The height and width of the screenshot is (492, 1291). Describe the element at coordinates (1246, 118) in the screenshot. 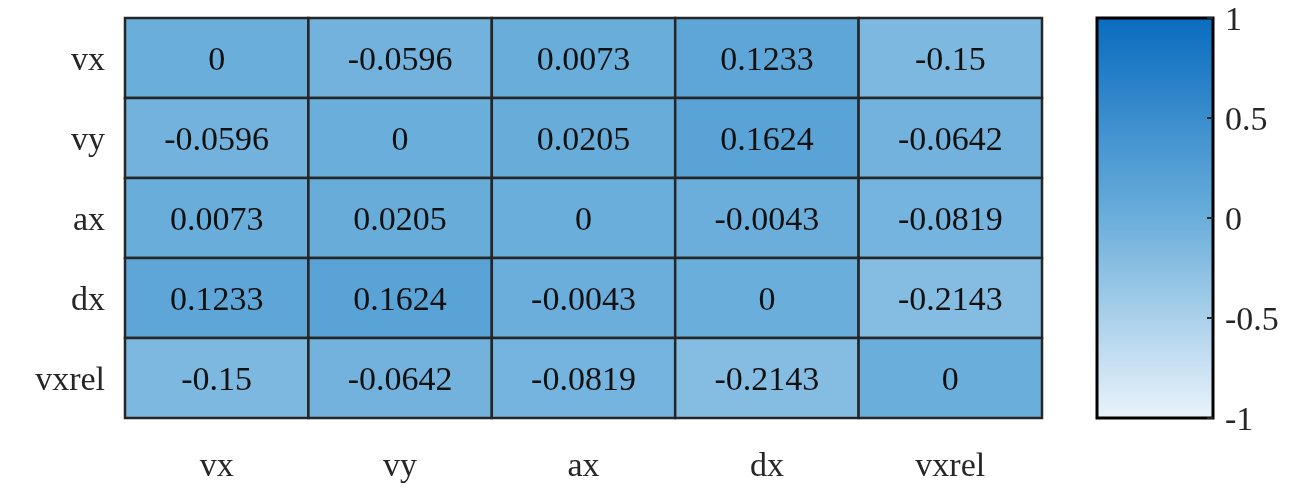

I see `color-bar-label: 0.5` at that location.